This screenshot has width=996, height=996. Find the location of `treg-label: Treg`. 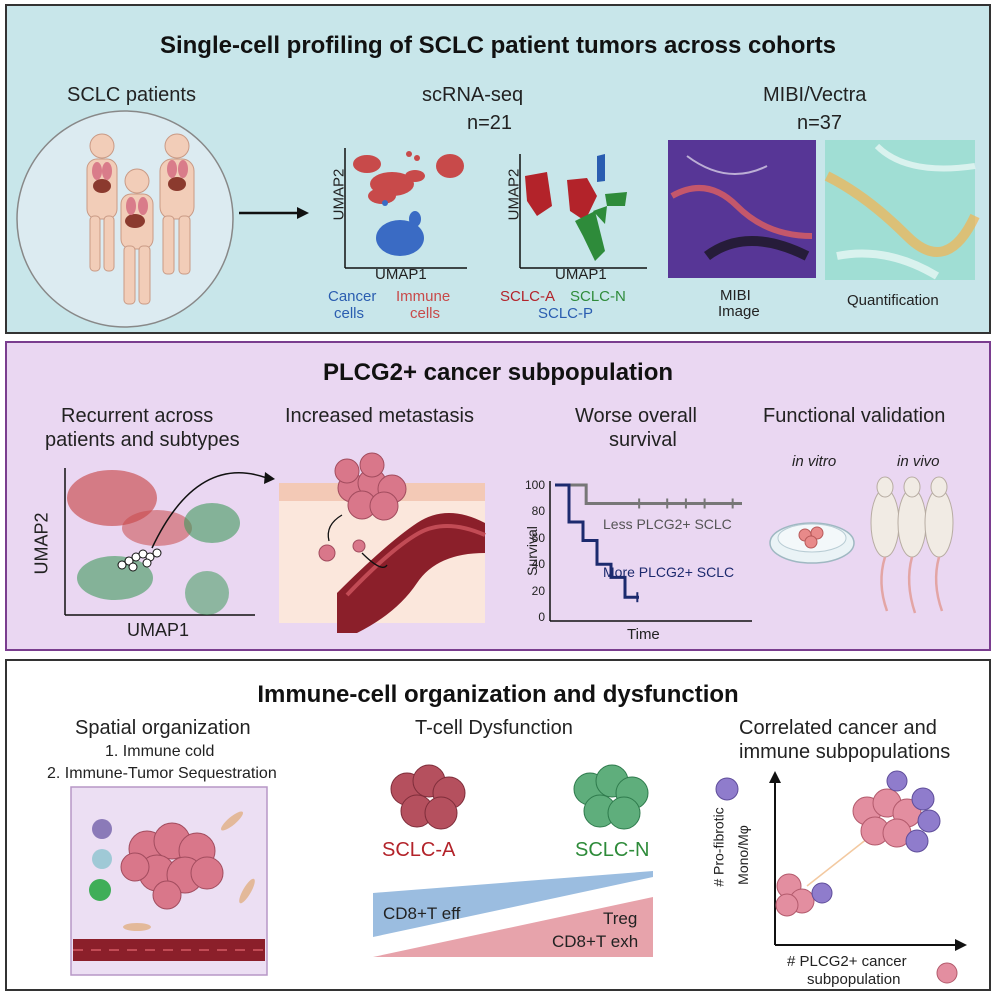

treg-label: Treg is located at coordinates (620, 918).